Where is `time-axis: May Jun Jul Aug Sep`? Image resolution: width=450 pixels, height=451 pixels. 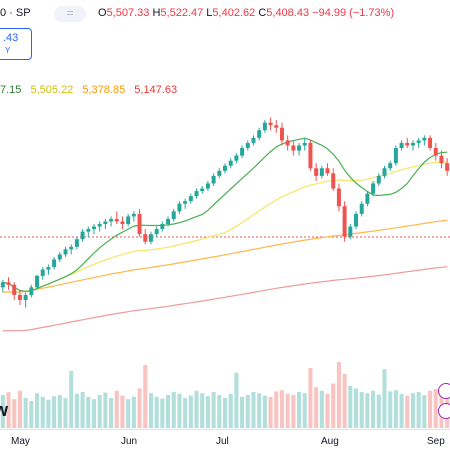 time-axis: May Jun Jul Aug Sep is located at coordinates (225, 440).